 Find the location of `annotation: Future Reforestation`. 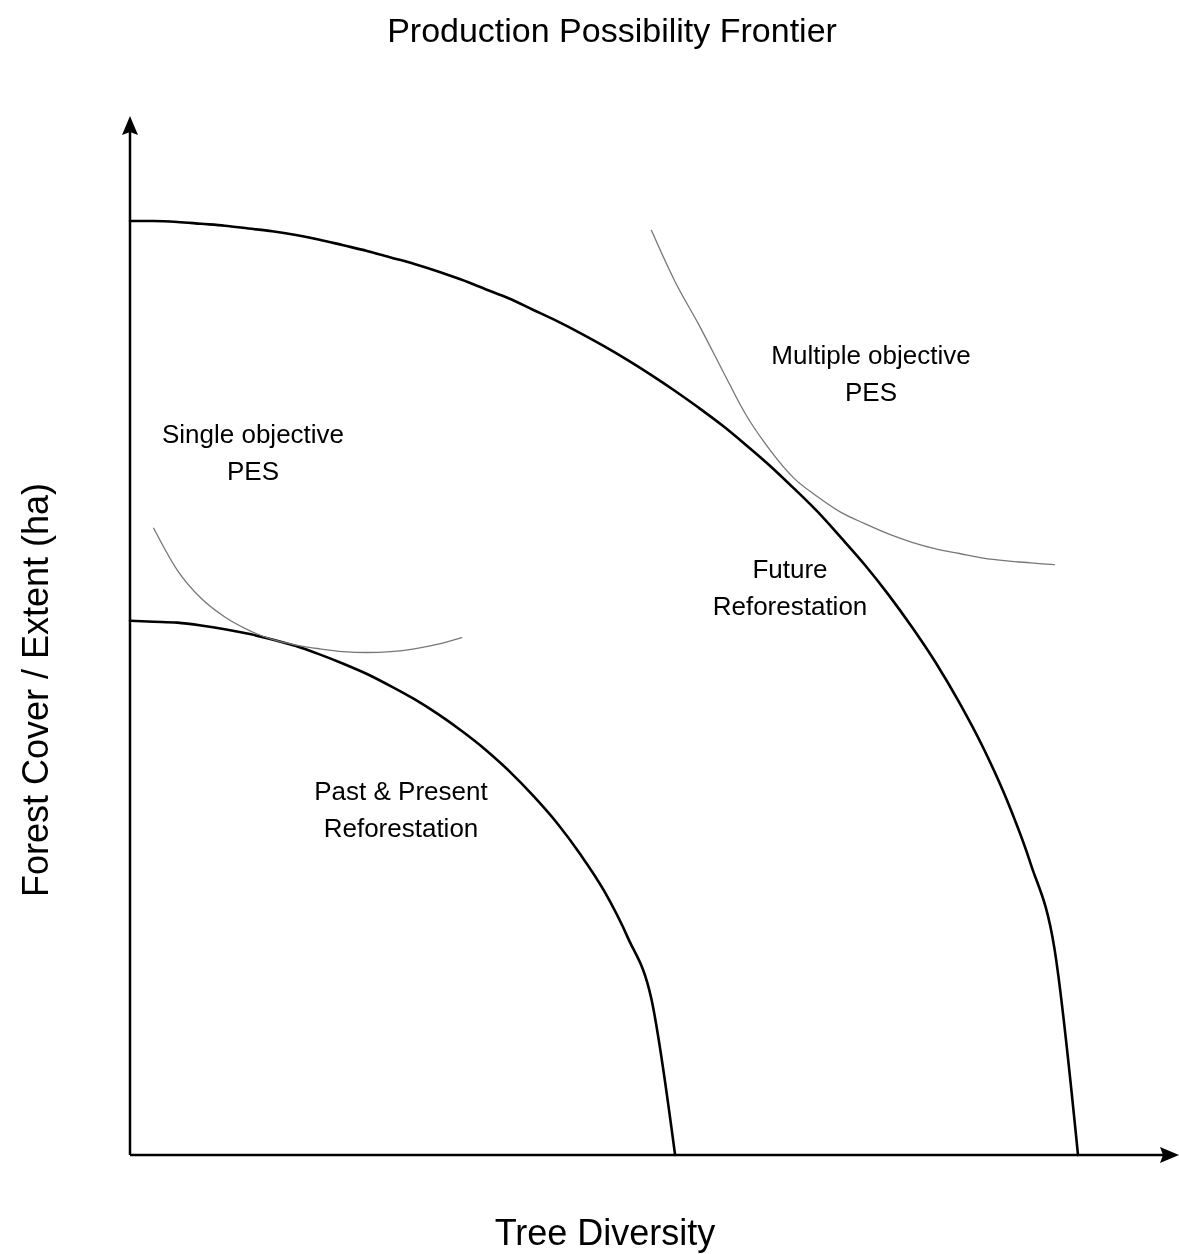

annotation: Future Reforestation is located at coordinates (790, 587).